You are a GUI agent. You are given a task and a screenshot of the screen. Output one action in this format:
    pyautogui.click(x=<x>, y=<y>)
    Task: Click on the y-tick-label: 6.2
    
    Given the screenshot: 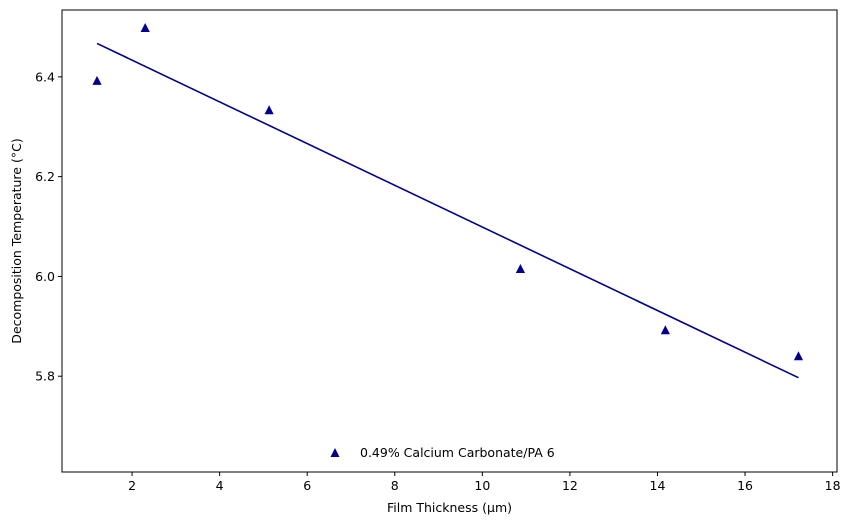 What is the action you would take?
    pyautogui.click(x=45, y=176)
    